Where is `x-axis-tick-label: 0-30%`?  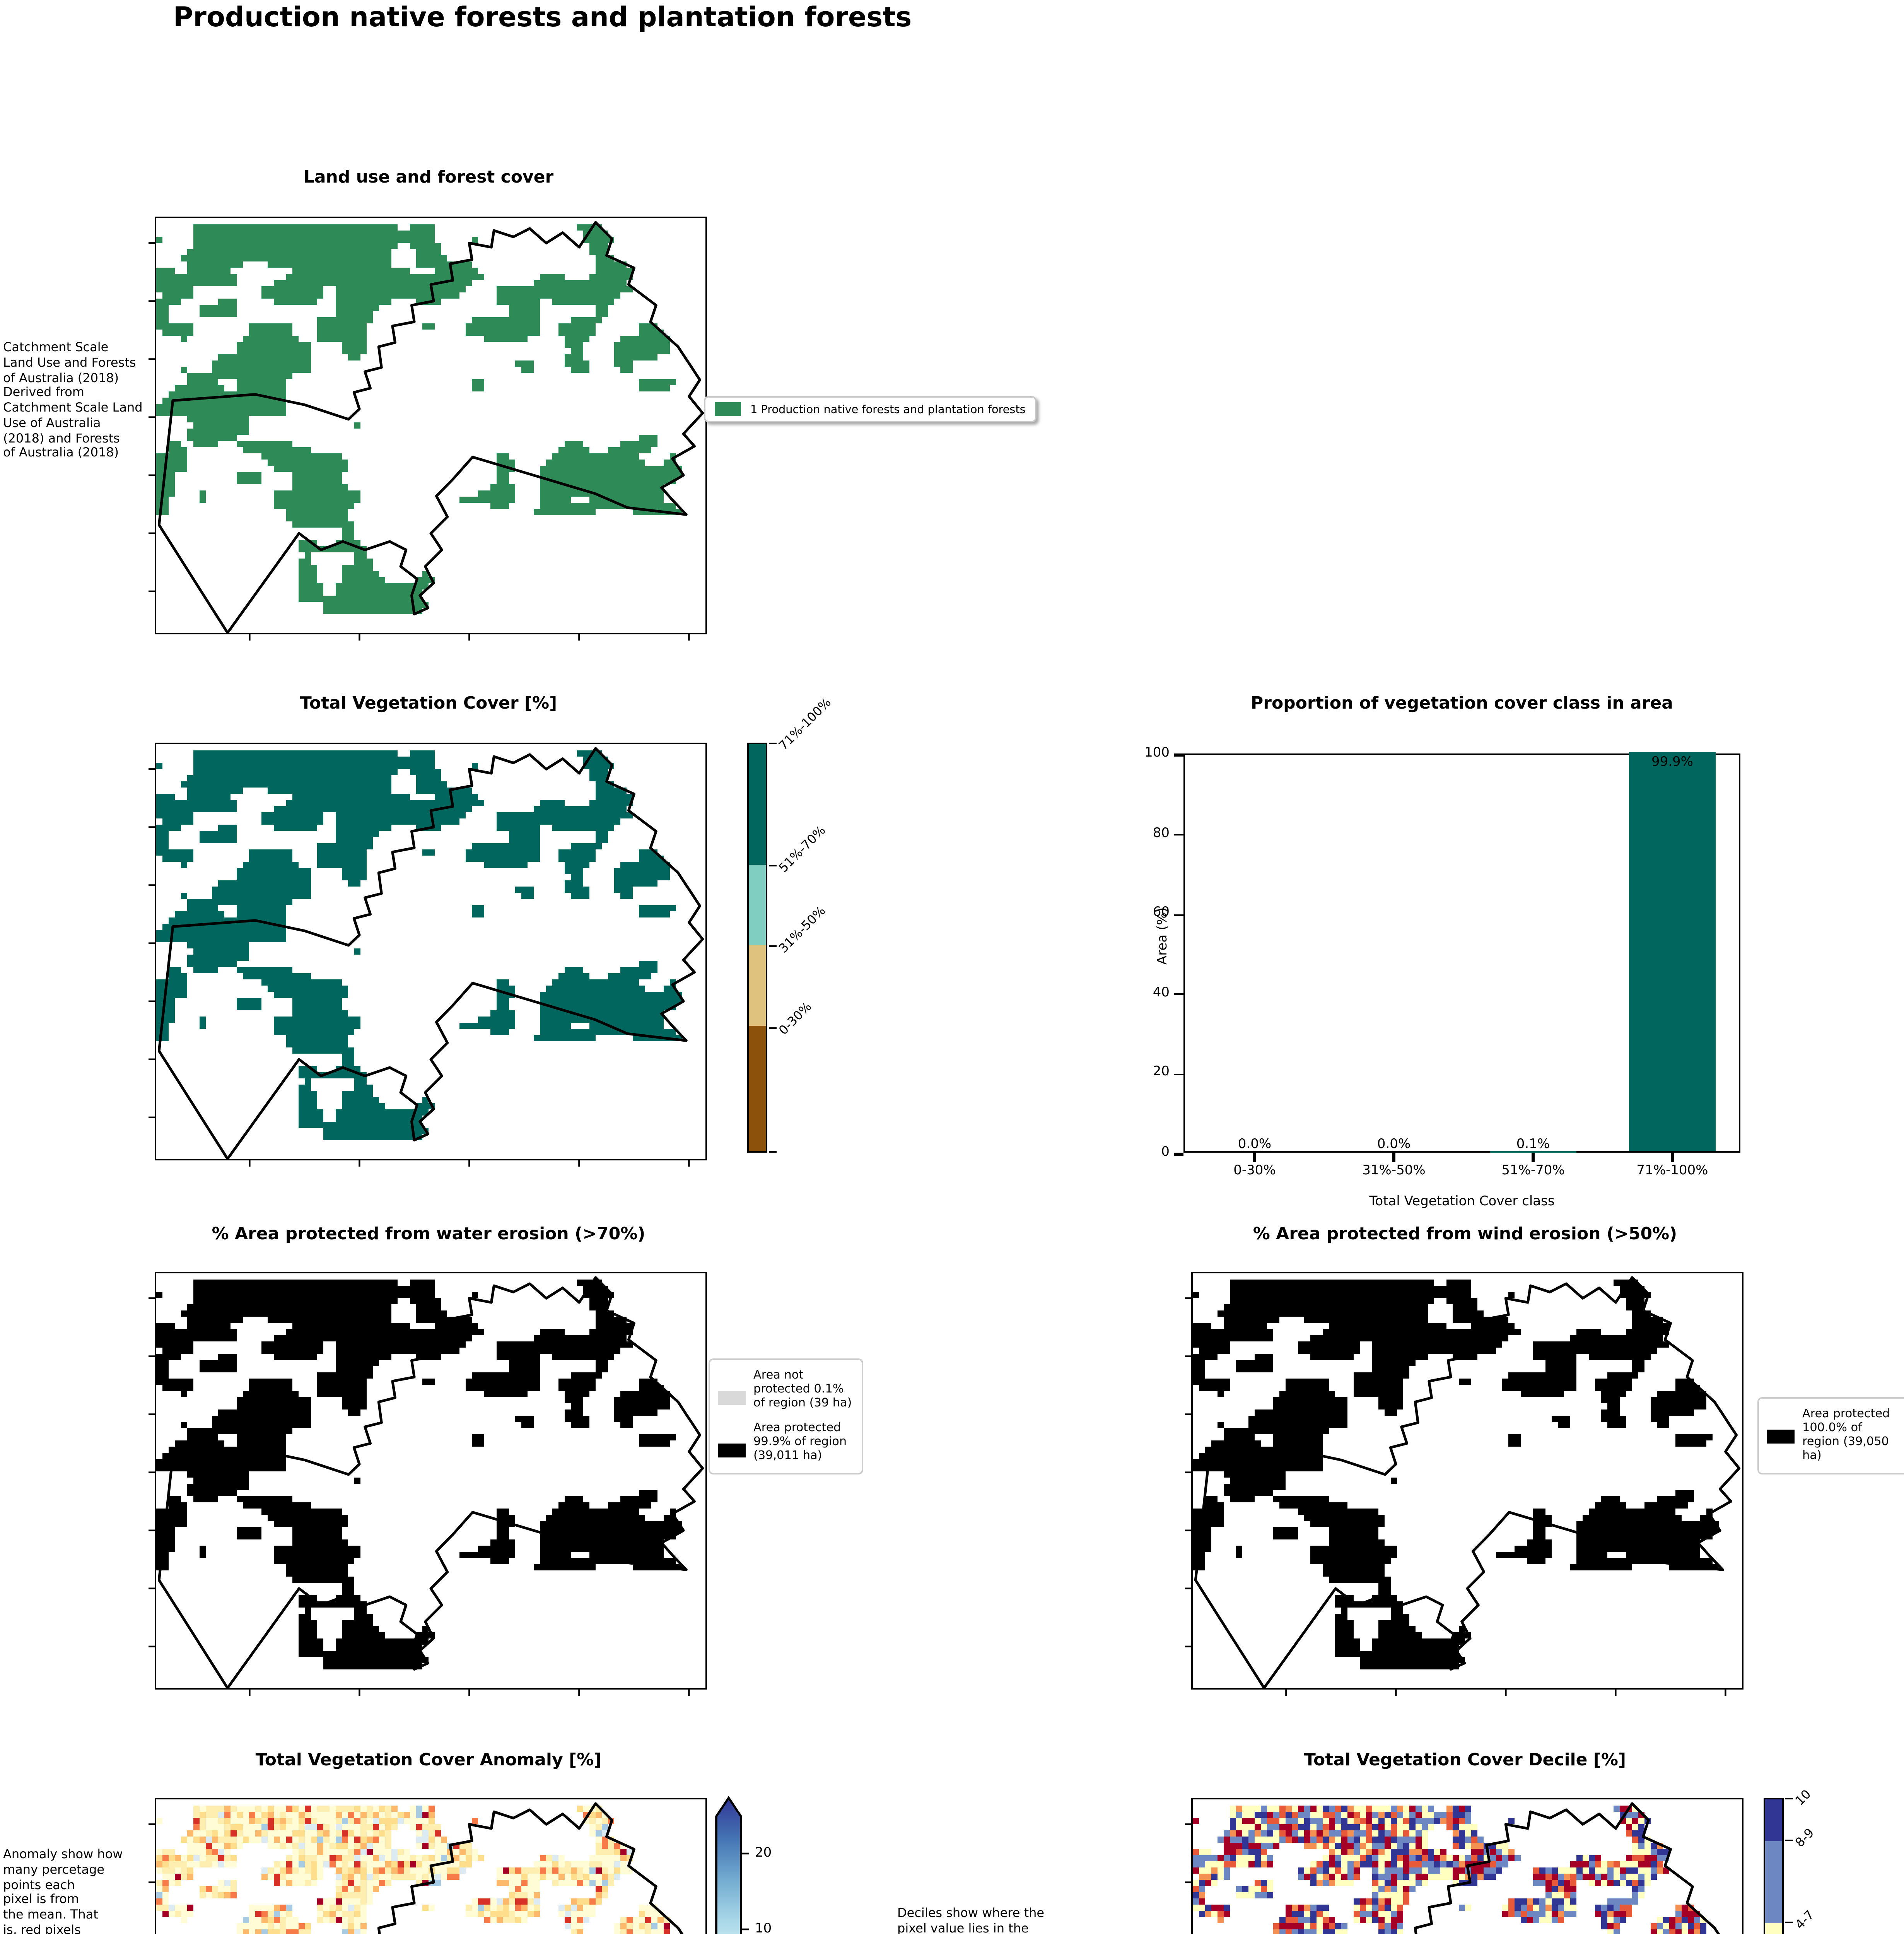 x-axis-tick-label: 0-30% is located at coordinates (1254, 1171).